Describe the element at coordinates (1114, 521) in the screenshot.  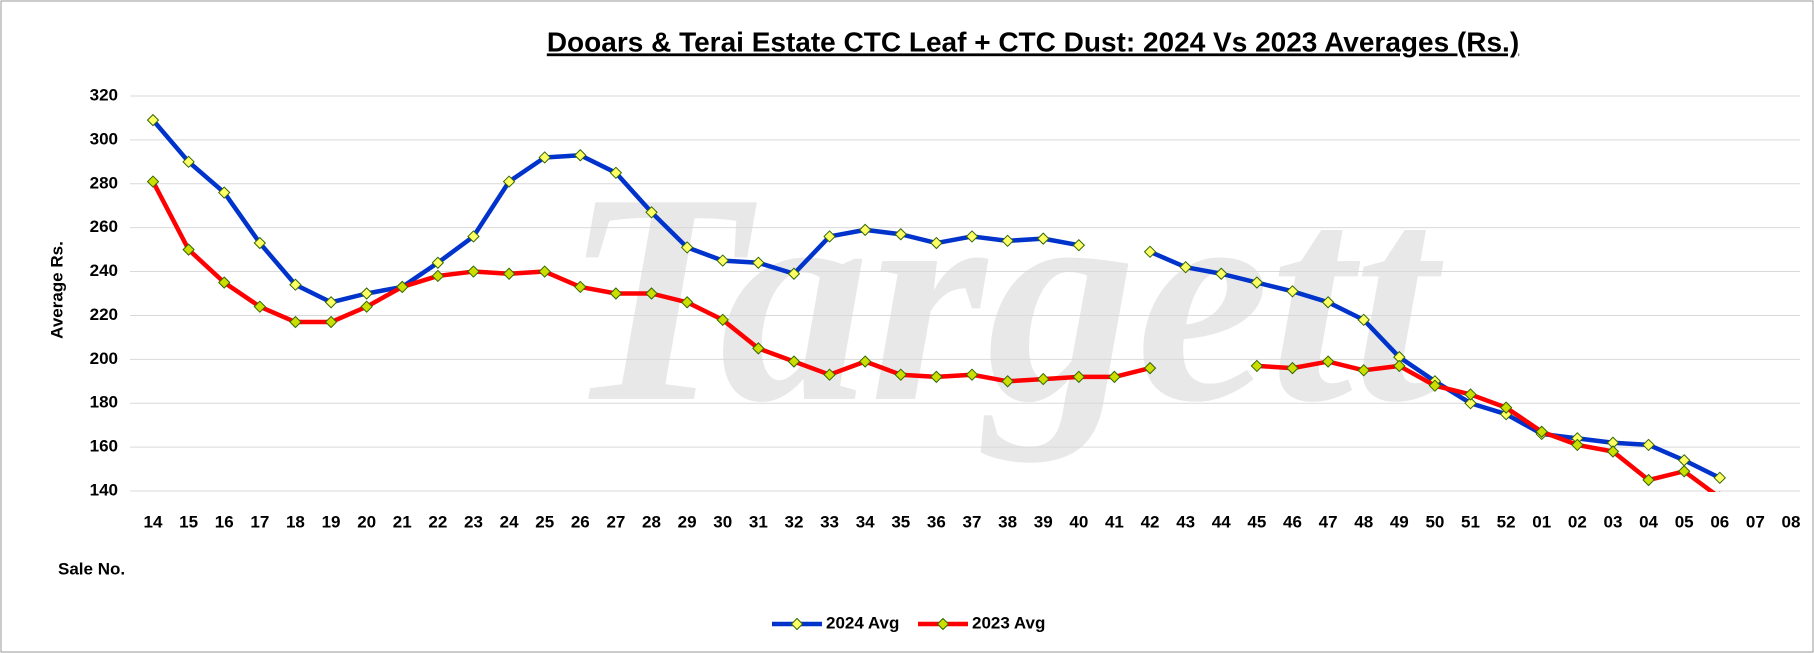
I see `x-tick-label: 41` at that location.